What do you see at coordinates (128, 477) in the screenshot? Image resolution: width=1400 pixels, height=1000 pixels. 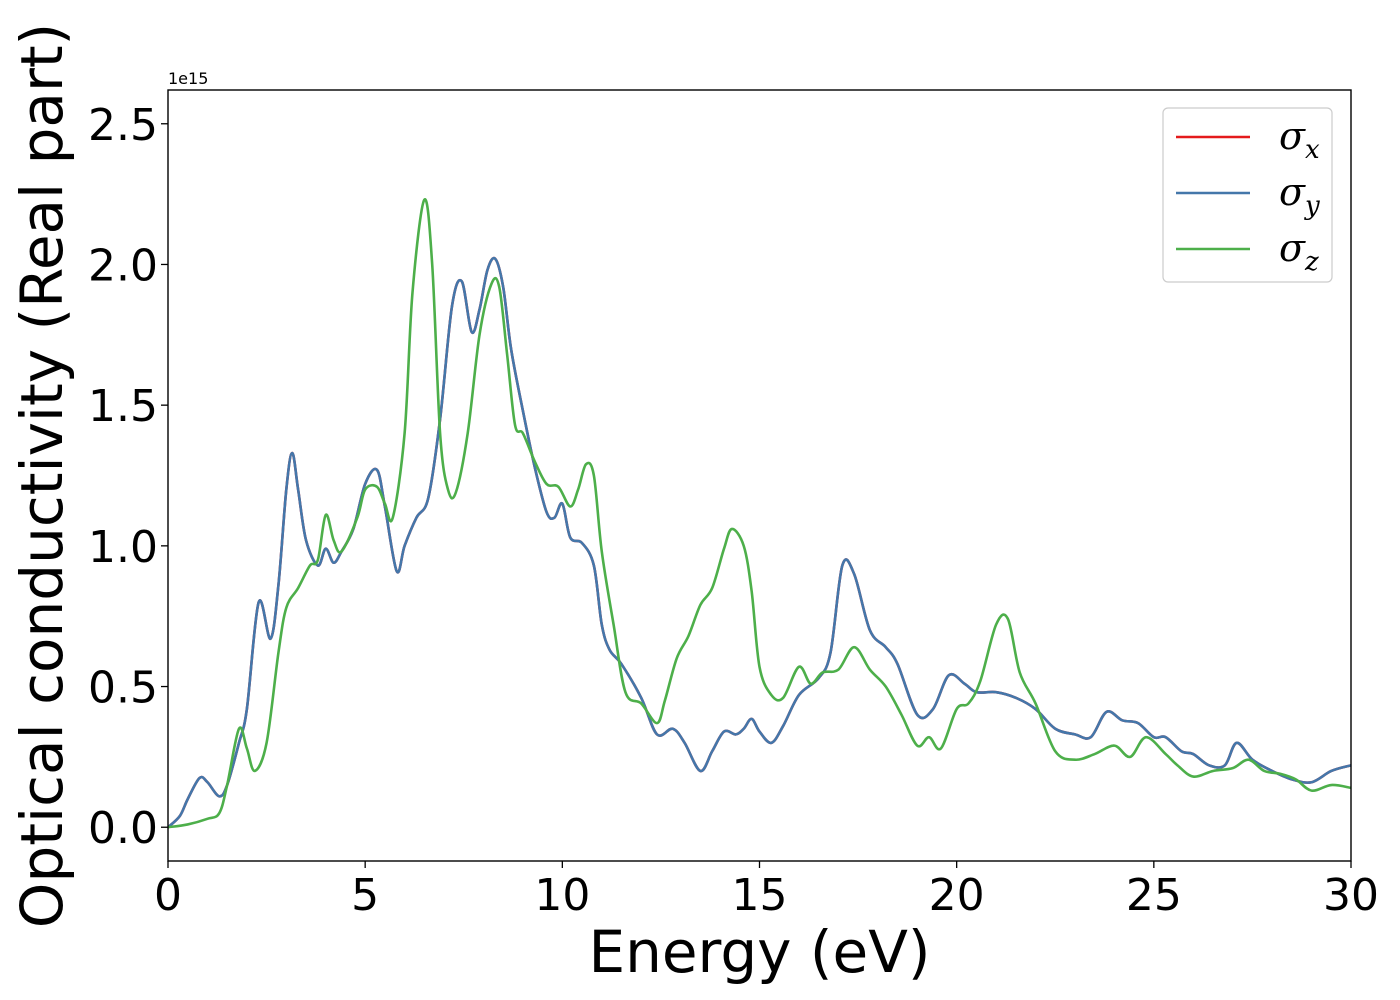 I see `y-axis-ticks: 0.0 0.5 1.0 1.5 2.0 2.5` at bounding box center [128, 477].